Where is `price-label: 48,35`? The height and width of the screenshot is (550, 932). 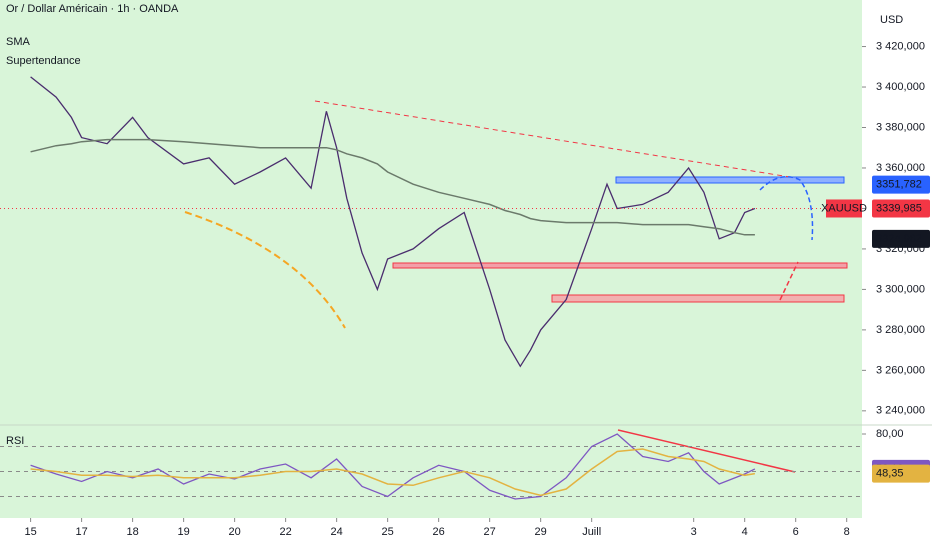 price-label: 48,35 is located at coordinates (890, 473).